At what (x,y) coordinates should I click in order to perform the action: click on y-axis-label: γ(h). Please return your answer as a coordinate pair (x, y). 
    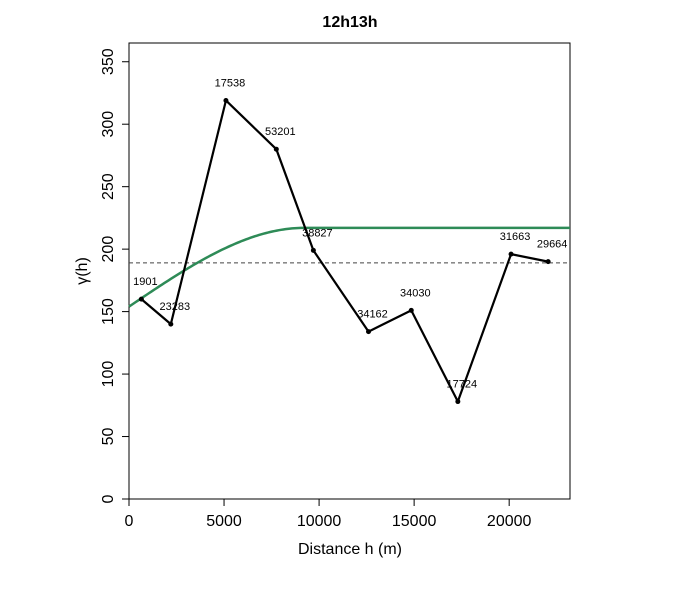
    Looking at the image, I should click on (82, 271).